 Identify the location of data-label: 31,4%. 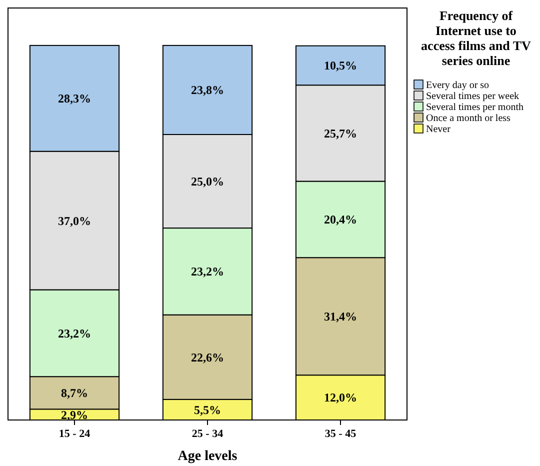
(340, 317).